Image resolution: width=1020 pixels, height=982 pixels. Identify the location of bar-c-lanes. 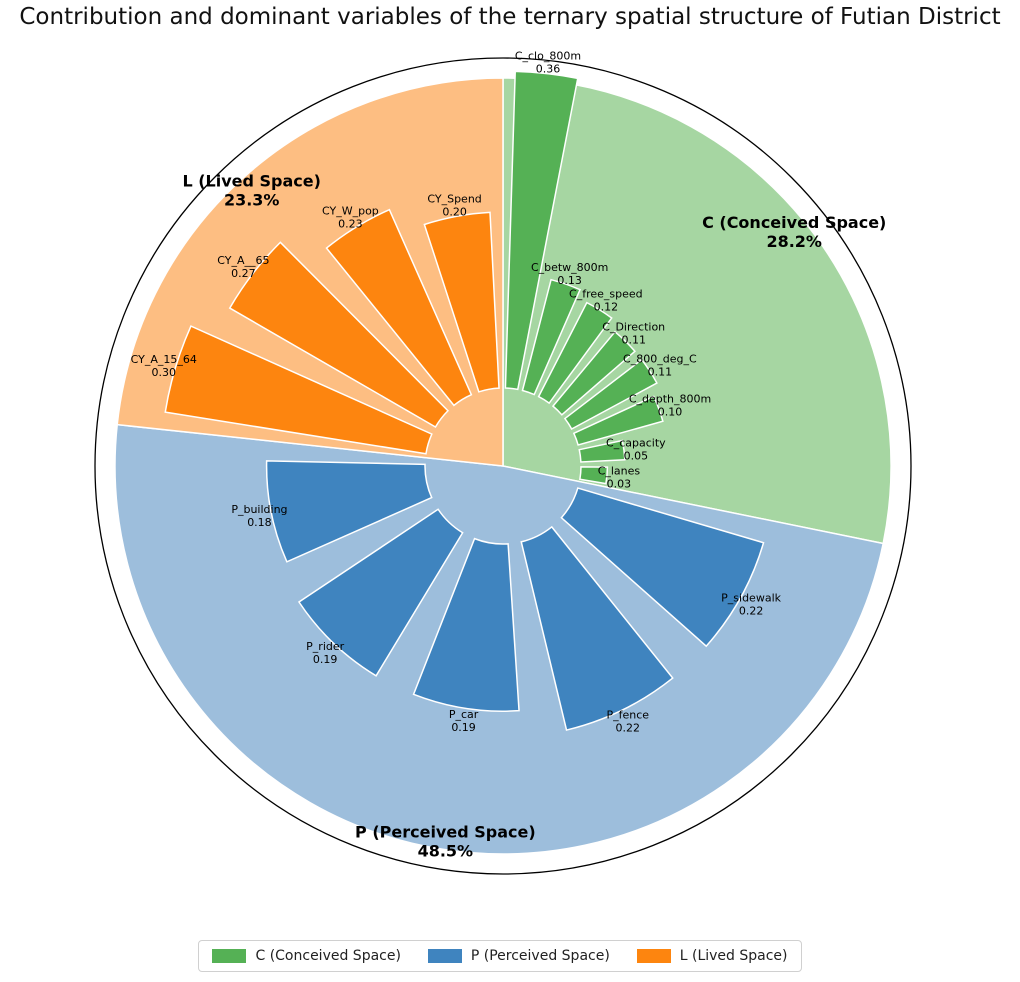
(594, 475).